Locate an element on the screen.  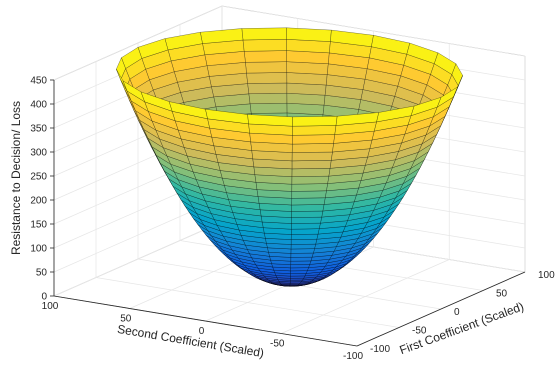
x-axis-line is located at coordinates (441, 309).